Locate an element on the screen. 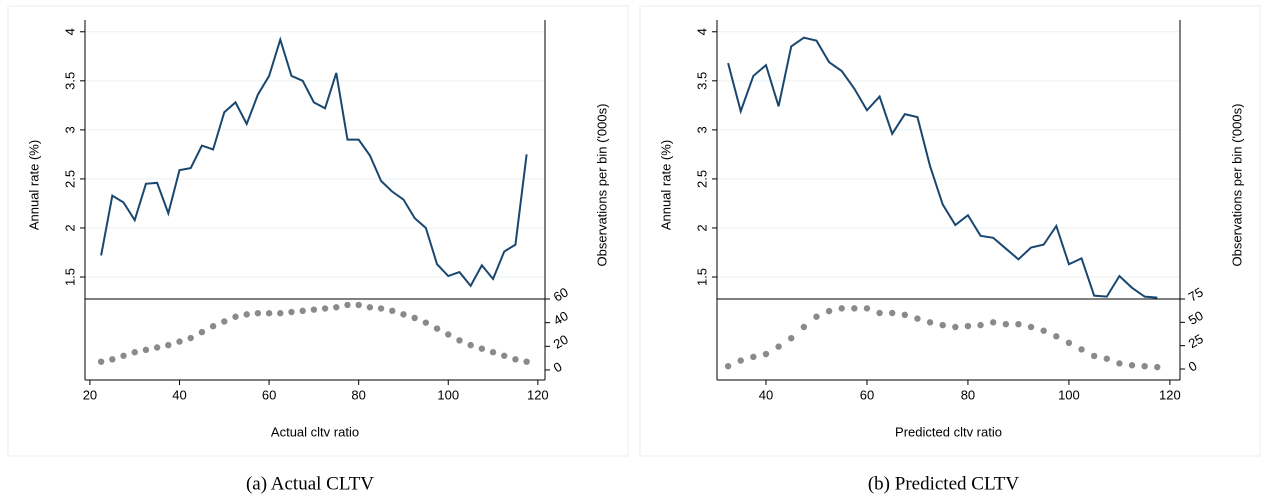 The width and height of the screenshot is (1265, 499). y2-tick-label: 60 is located at coordinates (561, 294).